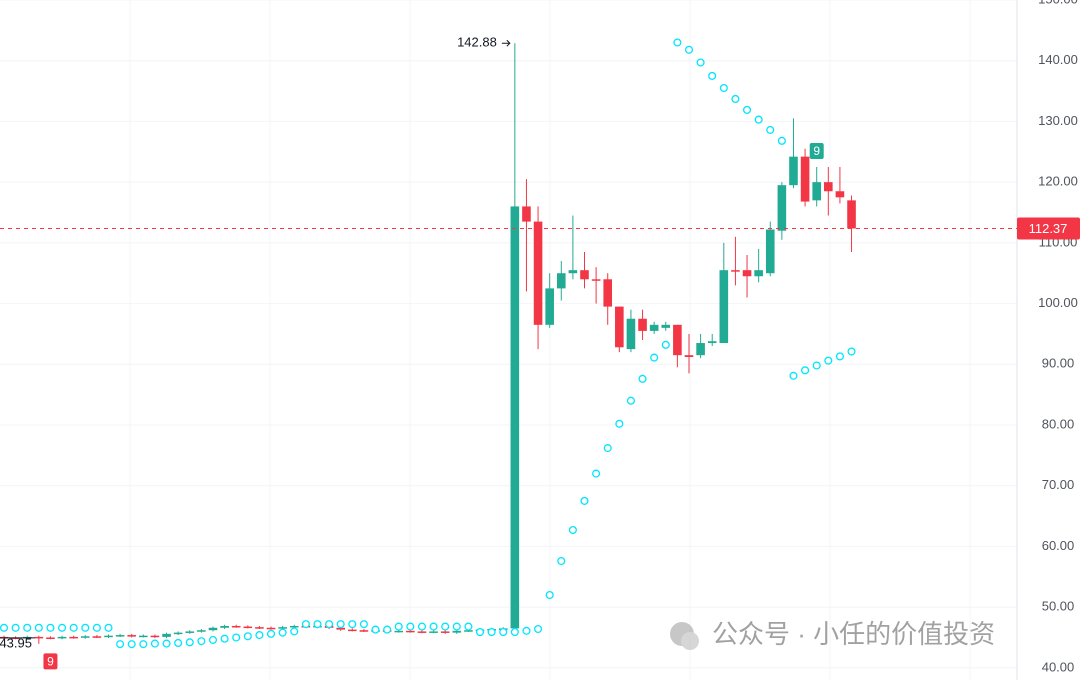  What do you see at coordinates (1058, 302) in the screenshot?
I see `y-tick-label: 100.00` at bounding box center [1058, 302].